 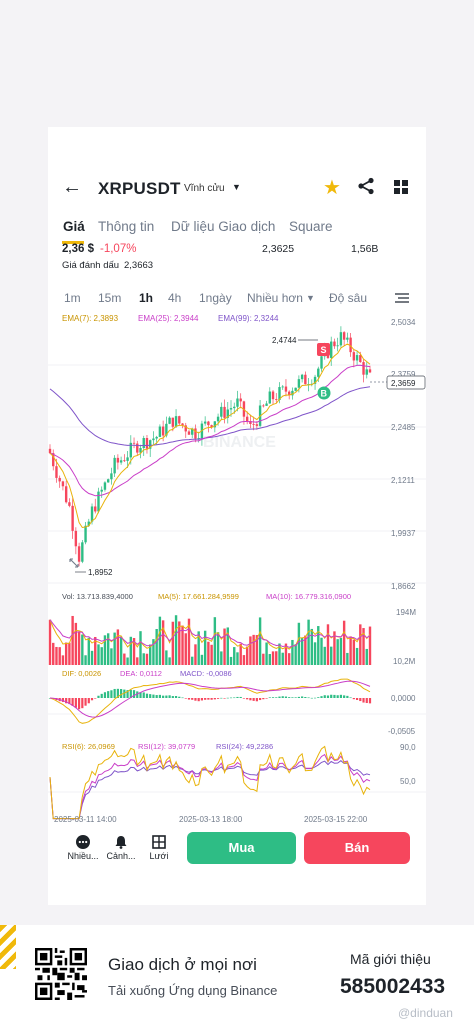 I want to click on qr-code, so click(x=61, y=974).